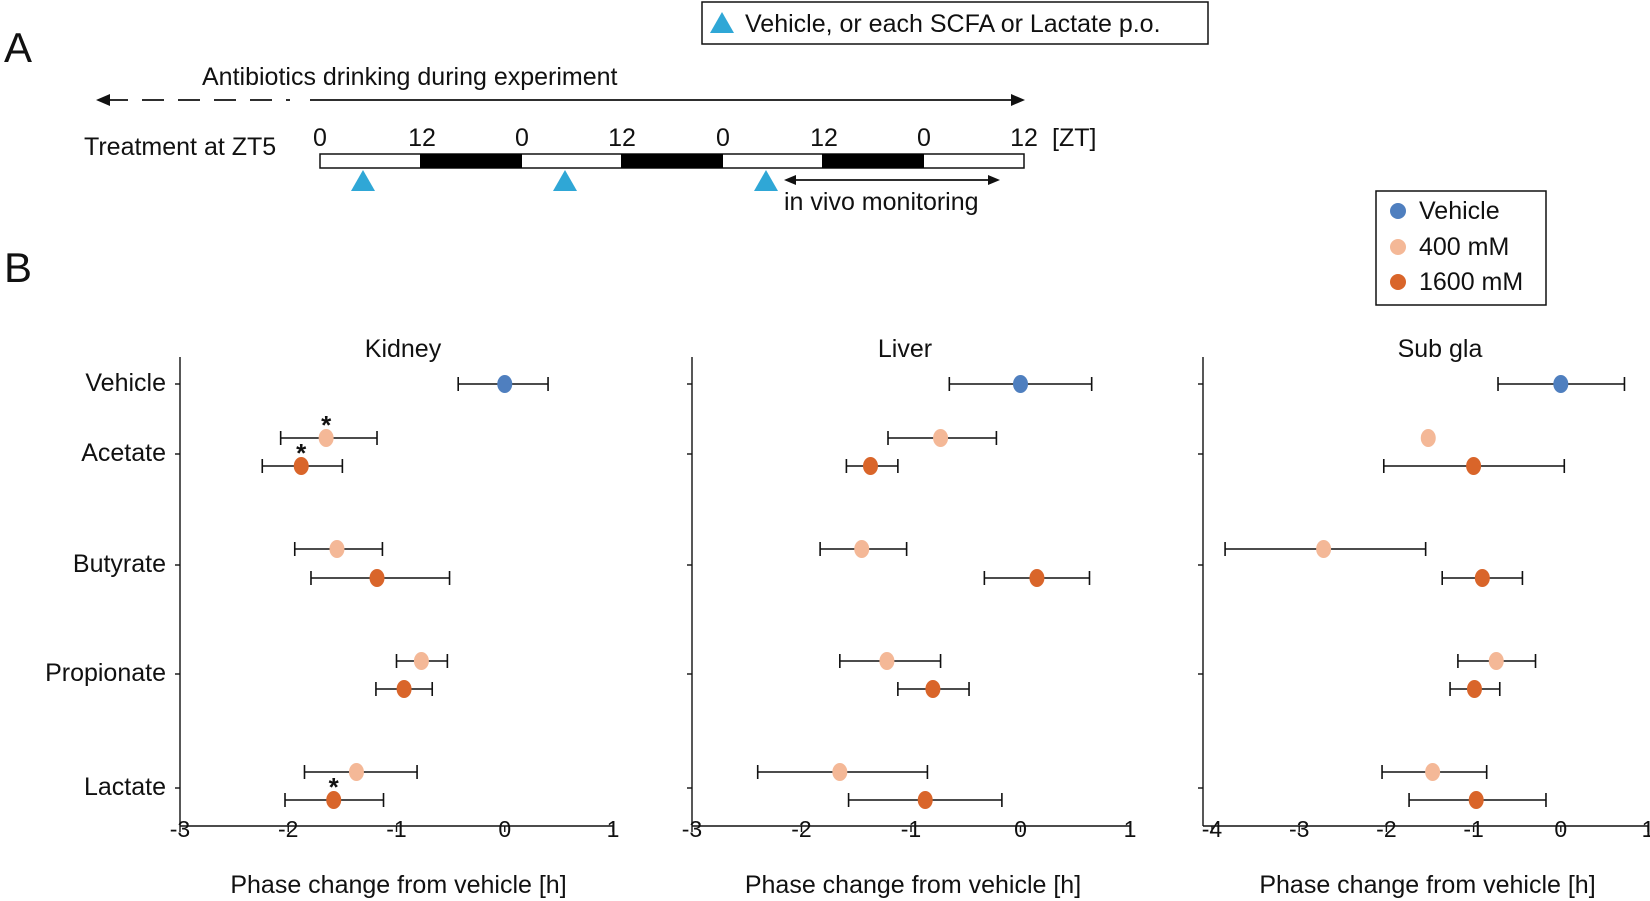  What do you see at coordinates (722, 22) in the screenshot?
I see `legend-triangle-icon` at bounding box center [722, 22].